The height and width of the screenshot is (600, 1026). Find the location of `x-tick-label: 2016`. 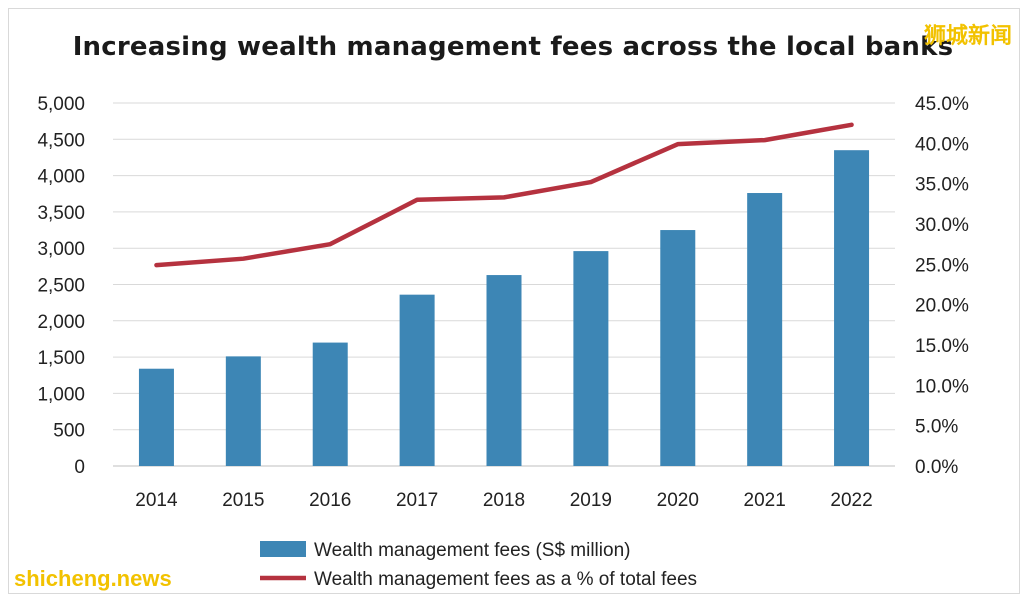

x-tick-label: 2016 is located at coordinates (330, 500).